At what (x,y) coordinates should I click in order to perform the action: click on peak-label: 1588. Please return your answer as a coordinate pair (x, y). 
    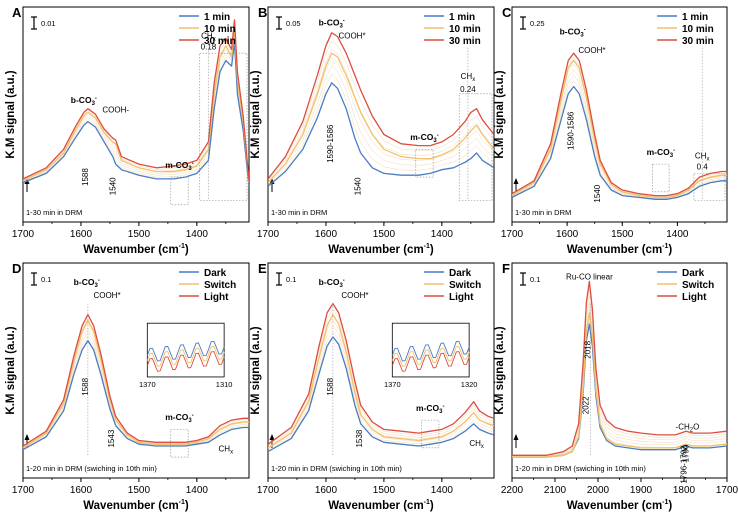
    Looking at the image, I should click on (85, 386).